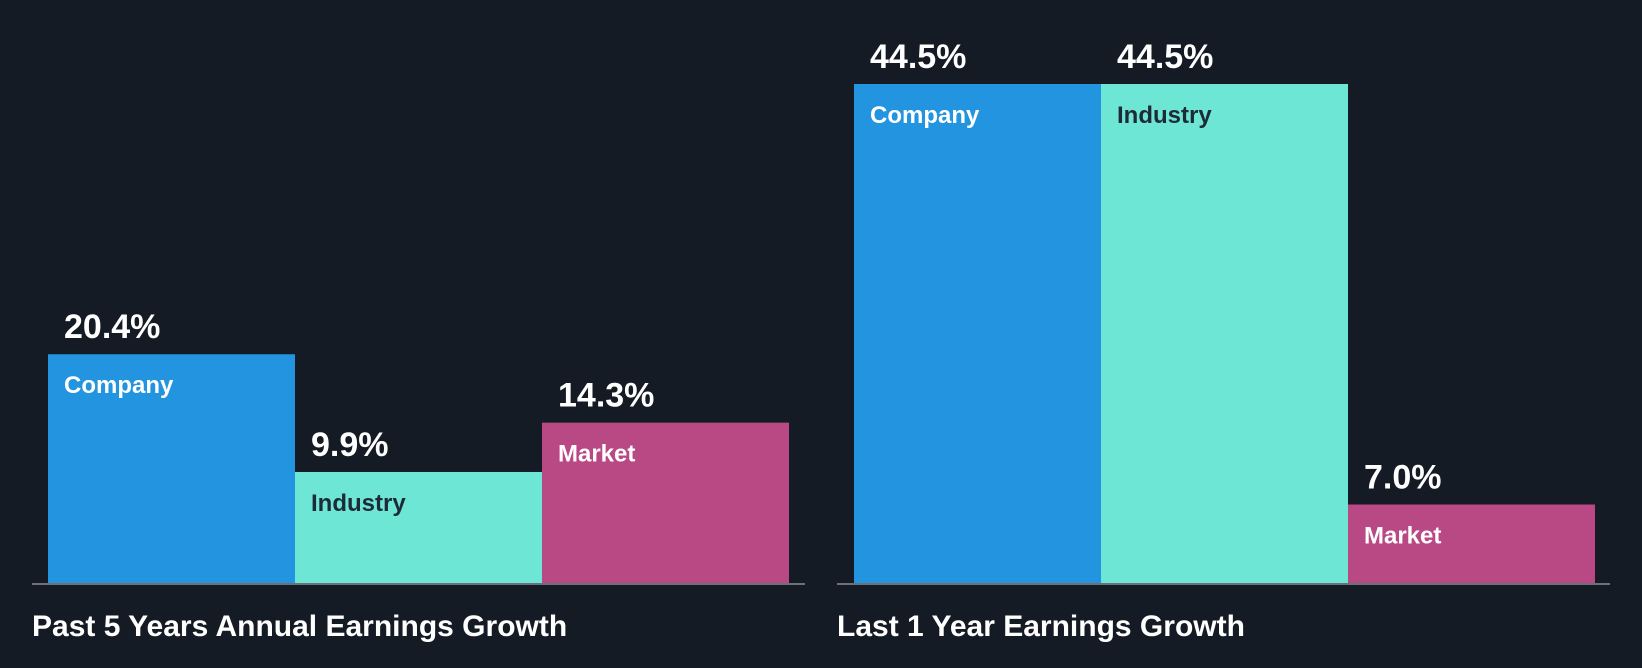  I want to click on value-label-industry: 9.9%, so click(350, 445).